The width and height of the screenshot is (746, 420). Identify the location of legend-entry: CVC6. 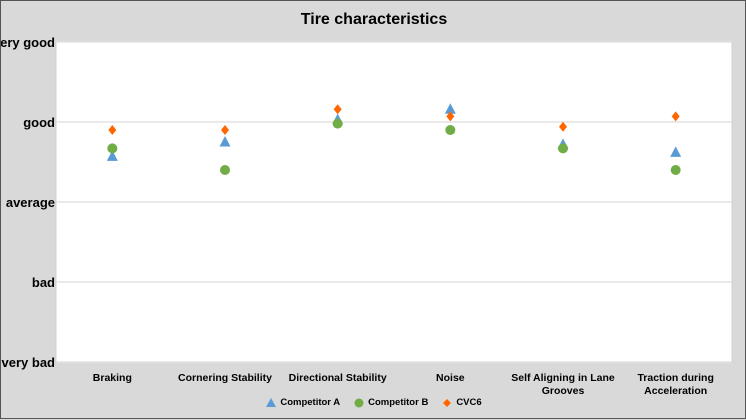
(462, 402).